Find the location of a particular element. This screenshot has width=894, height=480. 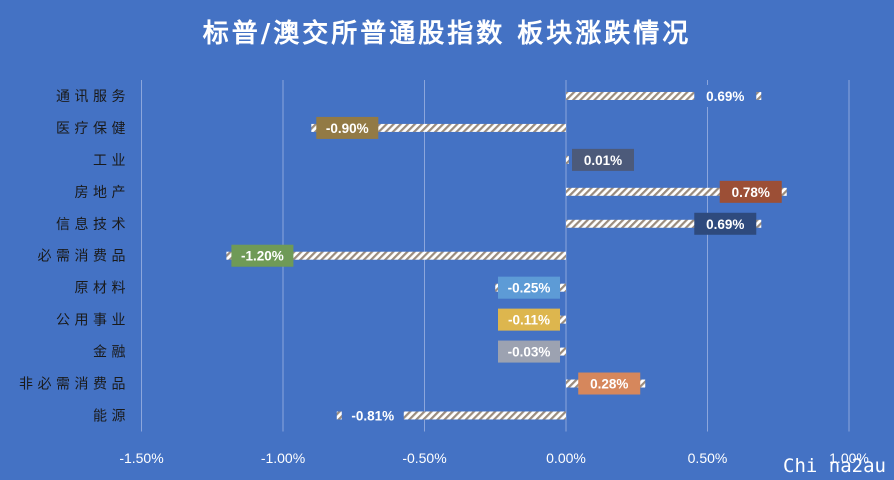

watermark: Chi na2au is located at coordinates (834, 466).